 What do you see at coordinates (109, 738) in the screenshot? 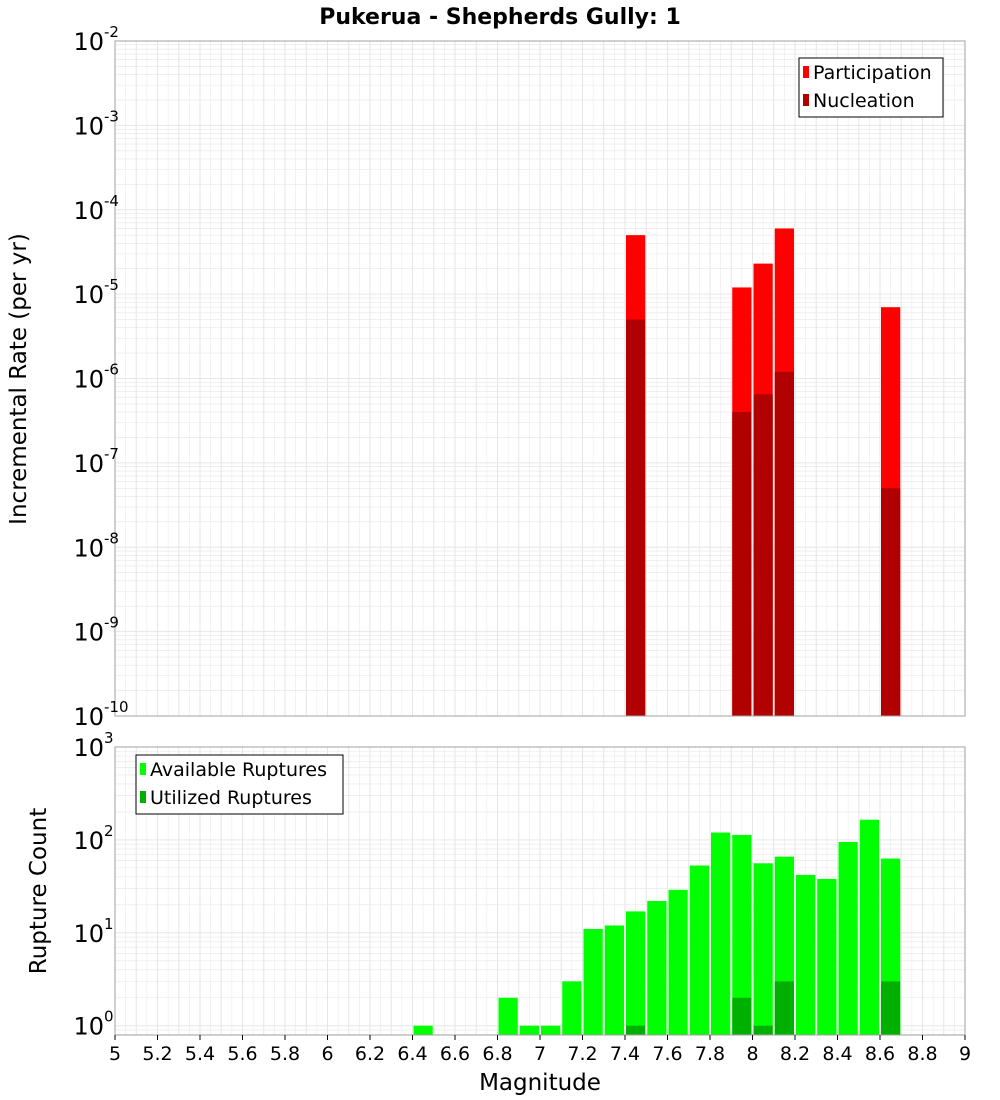
I see `count-y-tick-exponent: 3` at bounding box center [109, 738].